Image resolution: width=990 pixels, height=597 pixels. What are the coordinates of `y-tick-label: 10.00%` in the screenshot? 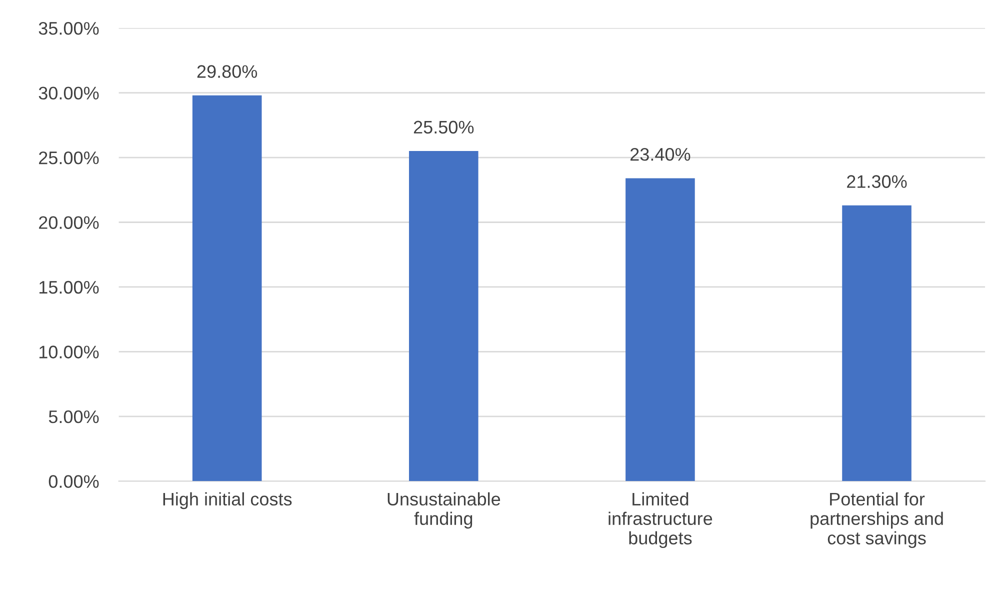 It's located at (69, 352).